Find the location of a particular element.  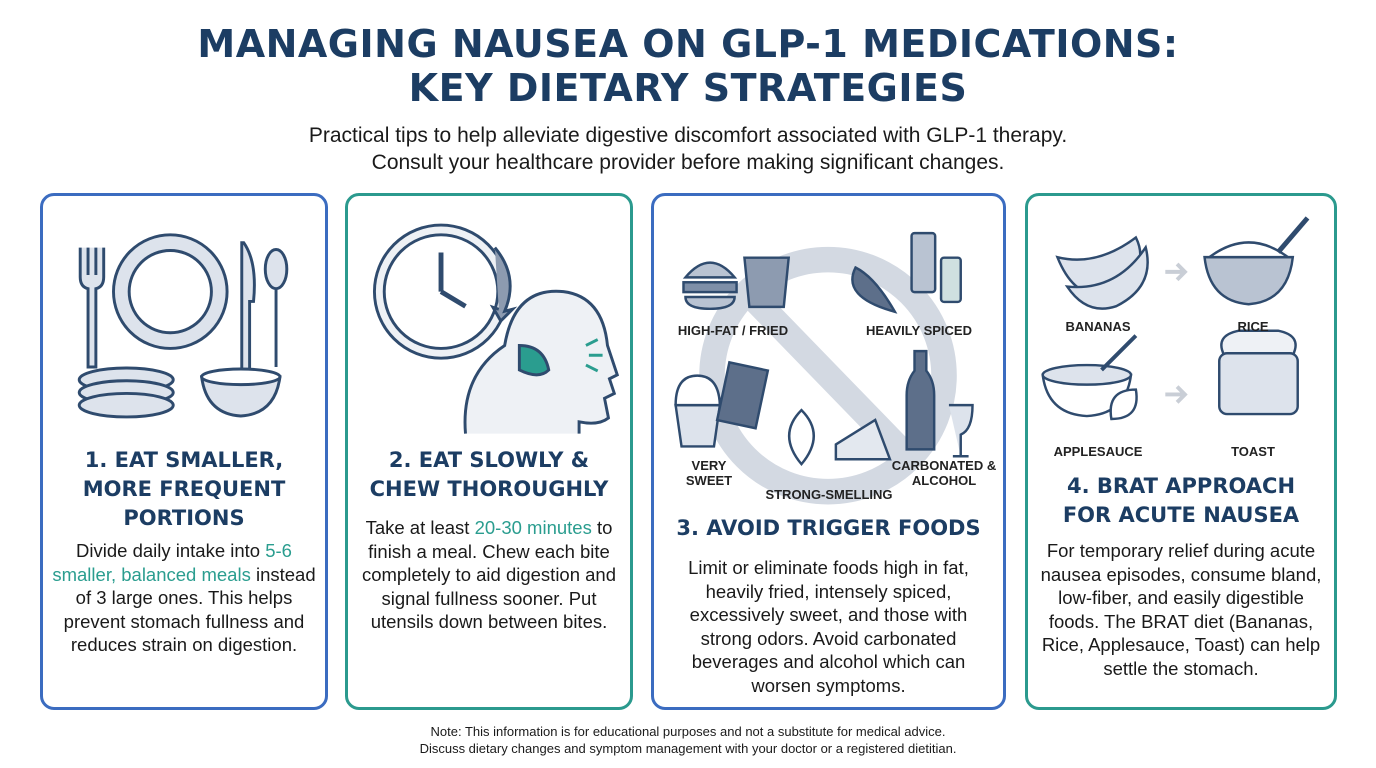

arrow-right-icon is located at coordinates (1176, 333).